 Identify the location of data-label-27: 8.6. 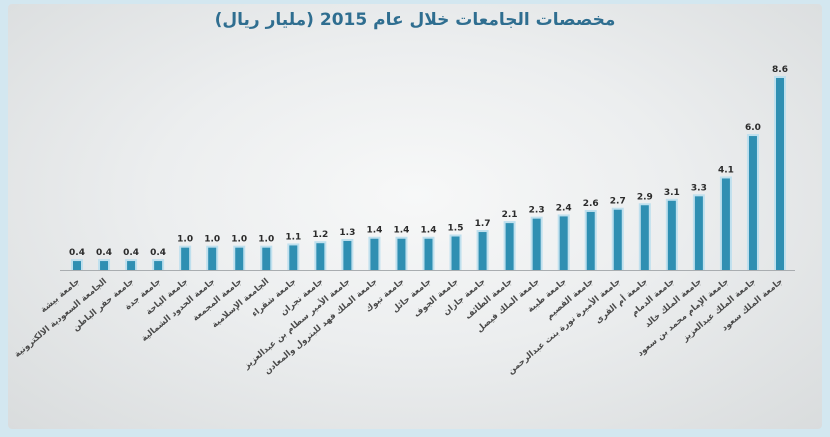
(780, 70).